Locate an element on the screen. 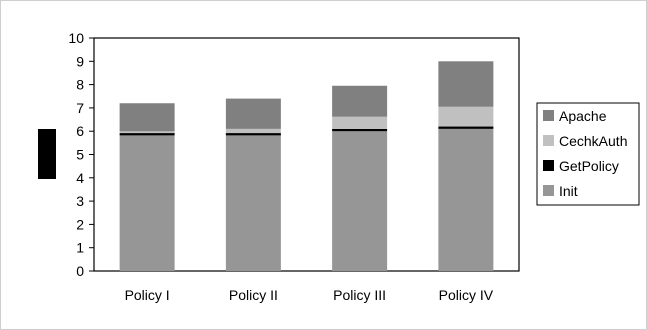  x-tick-label: Policy III is located at coordinates (359, 295).